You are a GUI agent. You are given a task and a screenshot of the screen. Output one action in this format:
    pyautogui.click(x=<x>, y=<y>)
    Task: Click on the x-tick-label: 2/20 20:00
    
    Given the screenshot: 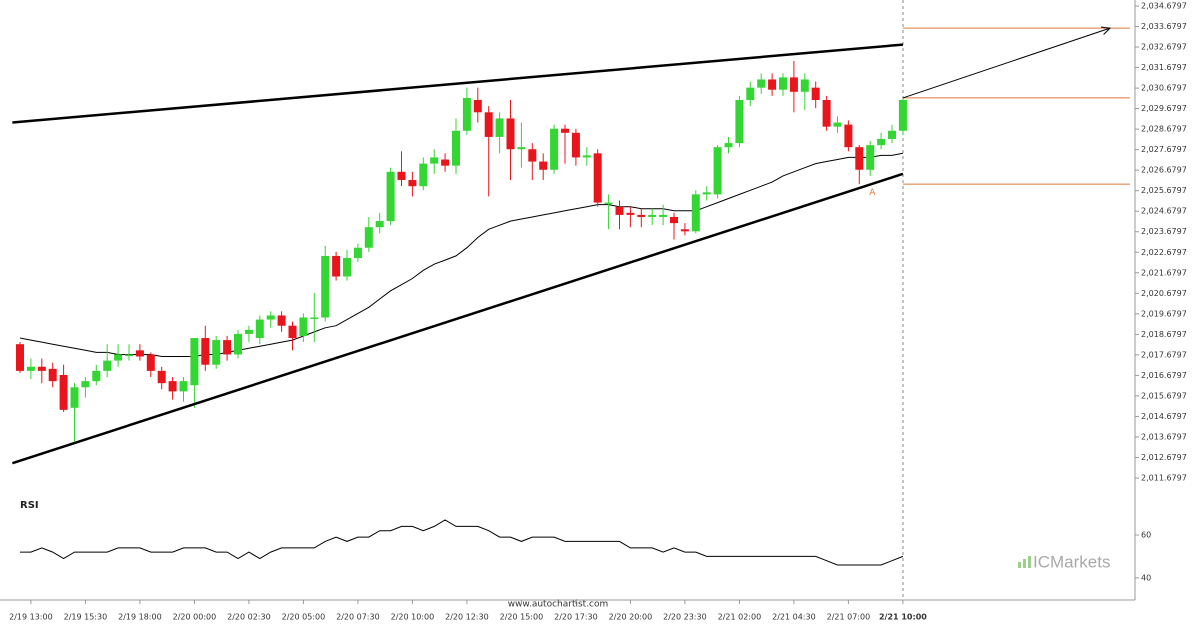 What is the action you would take?
    pyautogui.click(x=631, y=617)
    